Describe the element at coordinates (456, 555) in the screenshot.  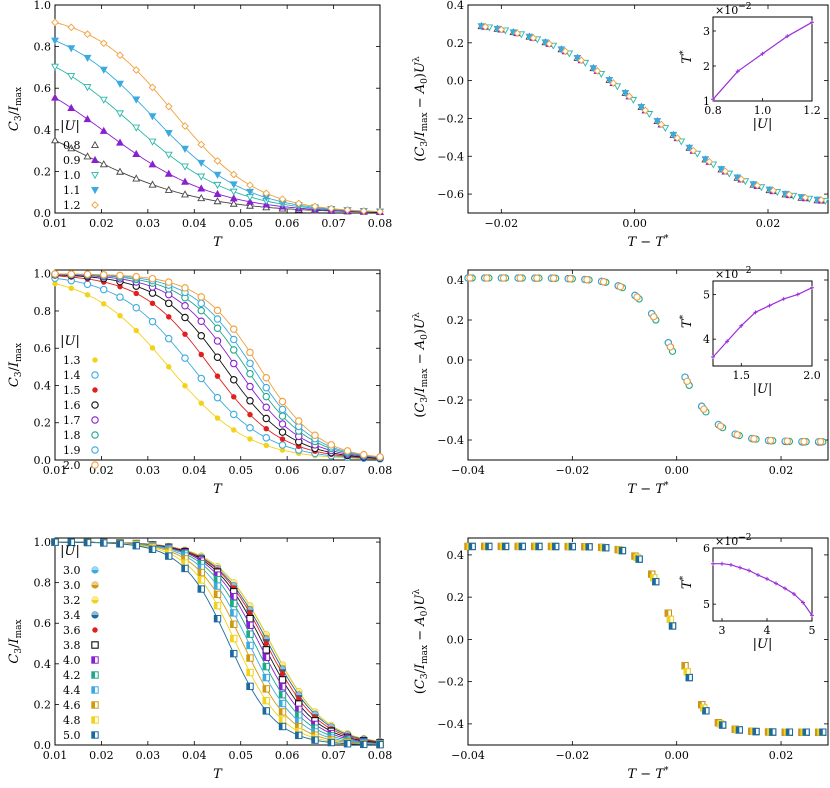
I see `y-tick-label: 0.4` at that location.